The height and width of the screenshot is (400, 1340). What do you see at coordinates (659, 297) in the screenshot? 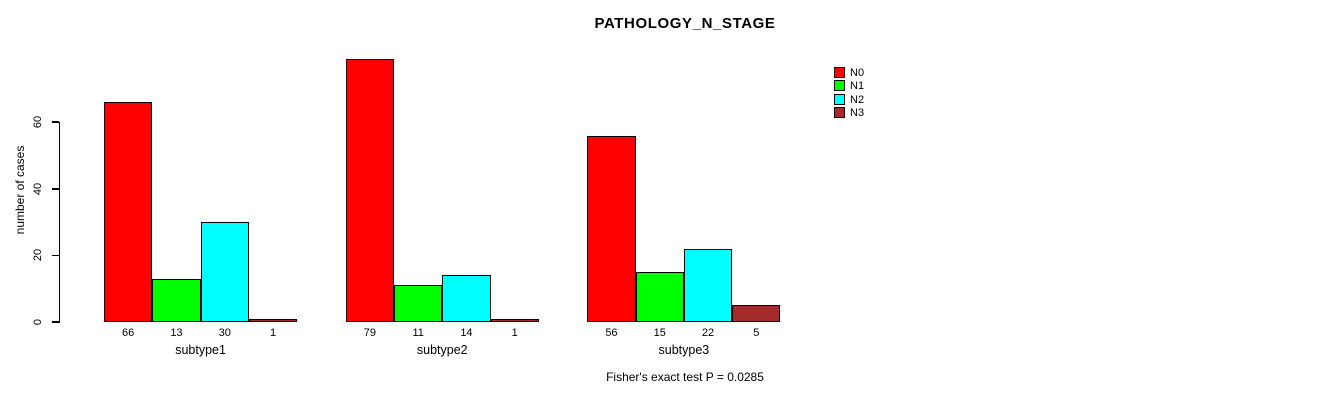
I see `bar-n1-subtype3` at bounding box center [659, 297].